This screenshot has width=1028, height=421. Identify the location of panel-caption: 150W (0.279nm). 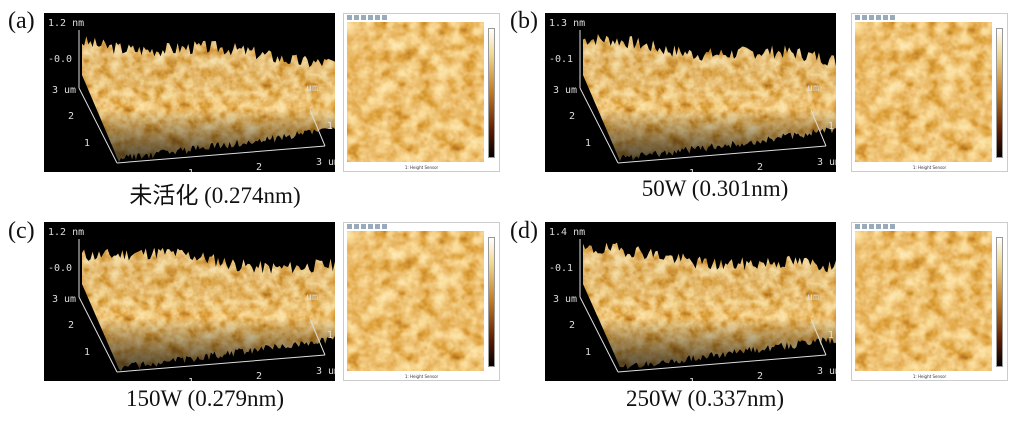
(205, 398).